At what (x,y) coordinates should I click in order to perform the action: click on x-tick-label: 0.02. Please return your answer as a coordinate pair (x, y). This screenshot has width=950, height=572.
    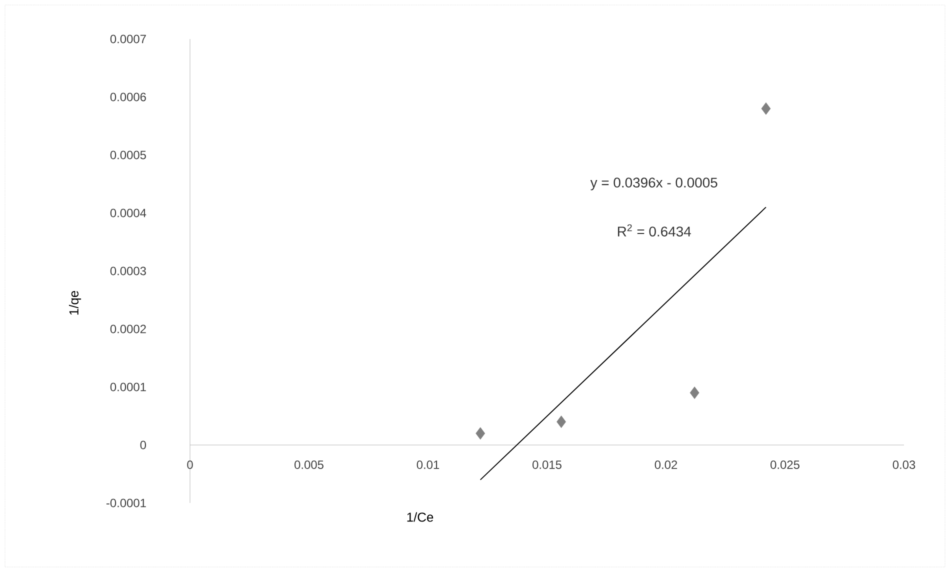
    Looking at the image, I should click on (666, 464).